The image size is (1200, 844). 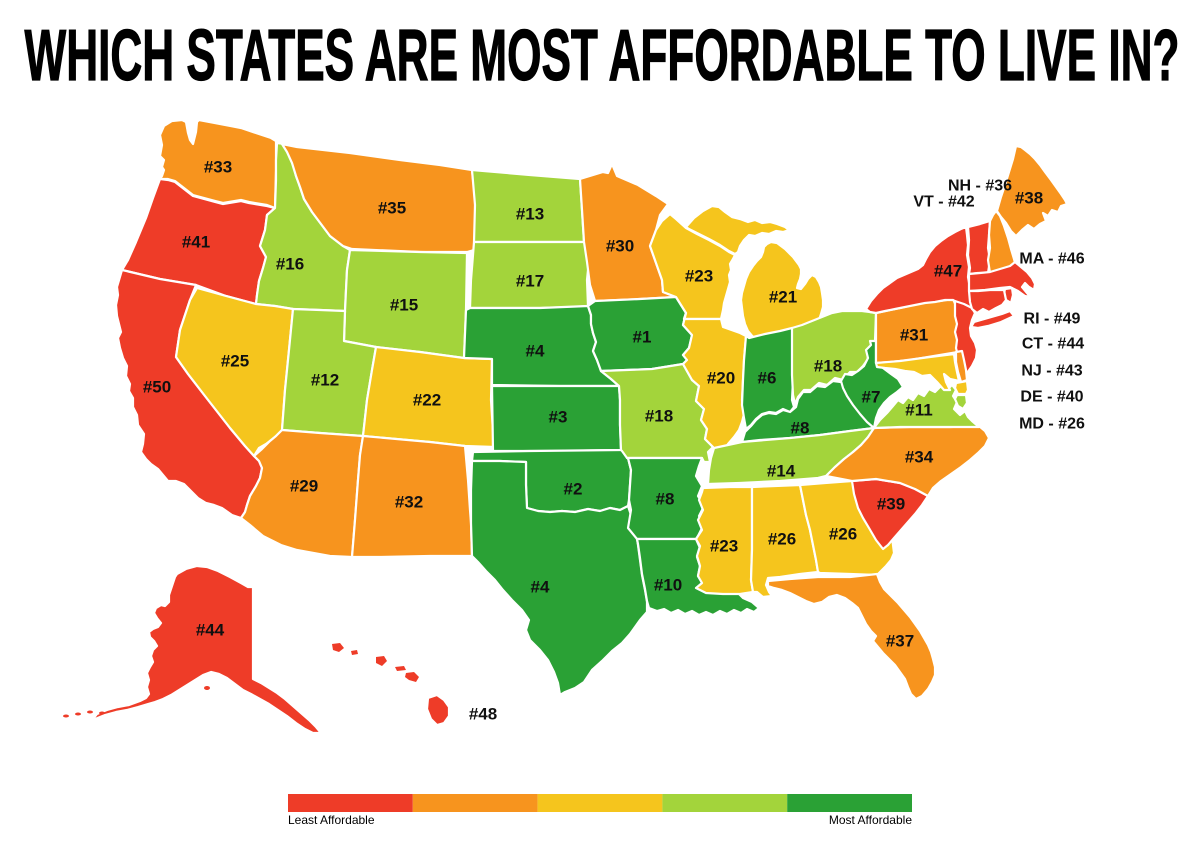 What do you see at coordinates (558, 417) in the screenshot?
I see `svg-text: #3` at bounding box center [558, 417].